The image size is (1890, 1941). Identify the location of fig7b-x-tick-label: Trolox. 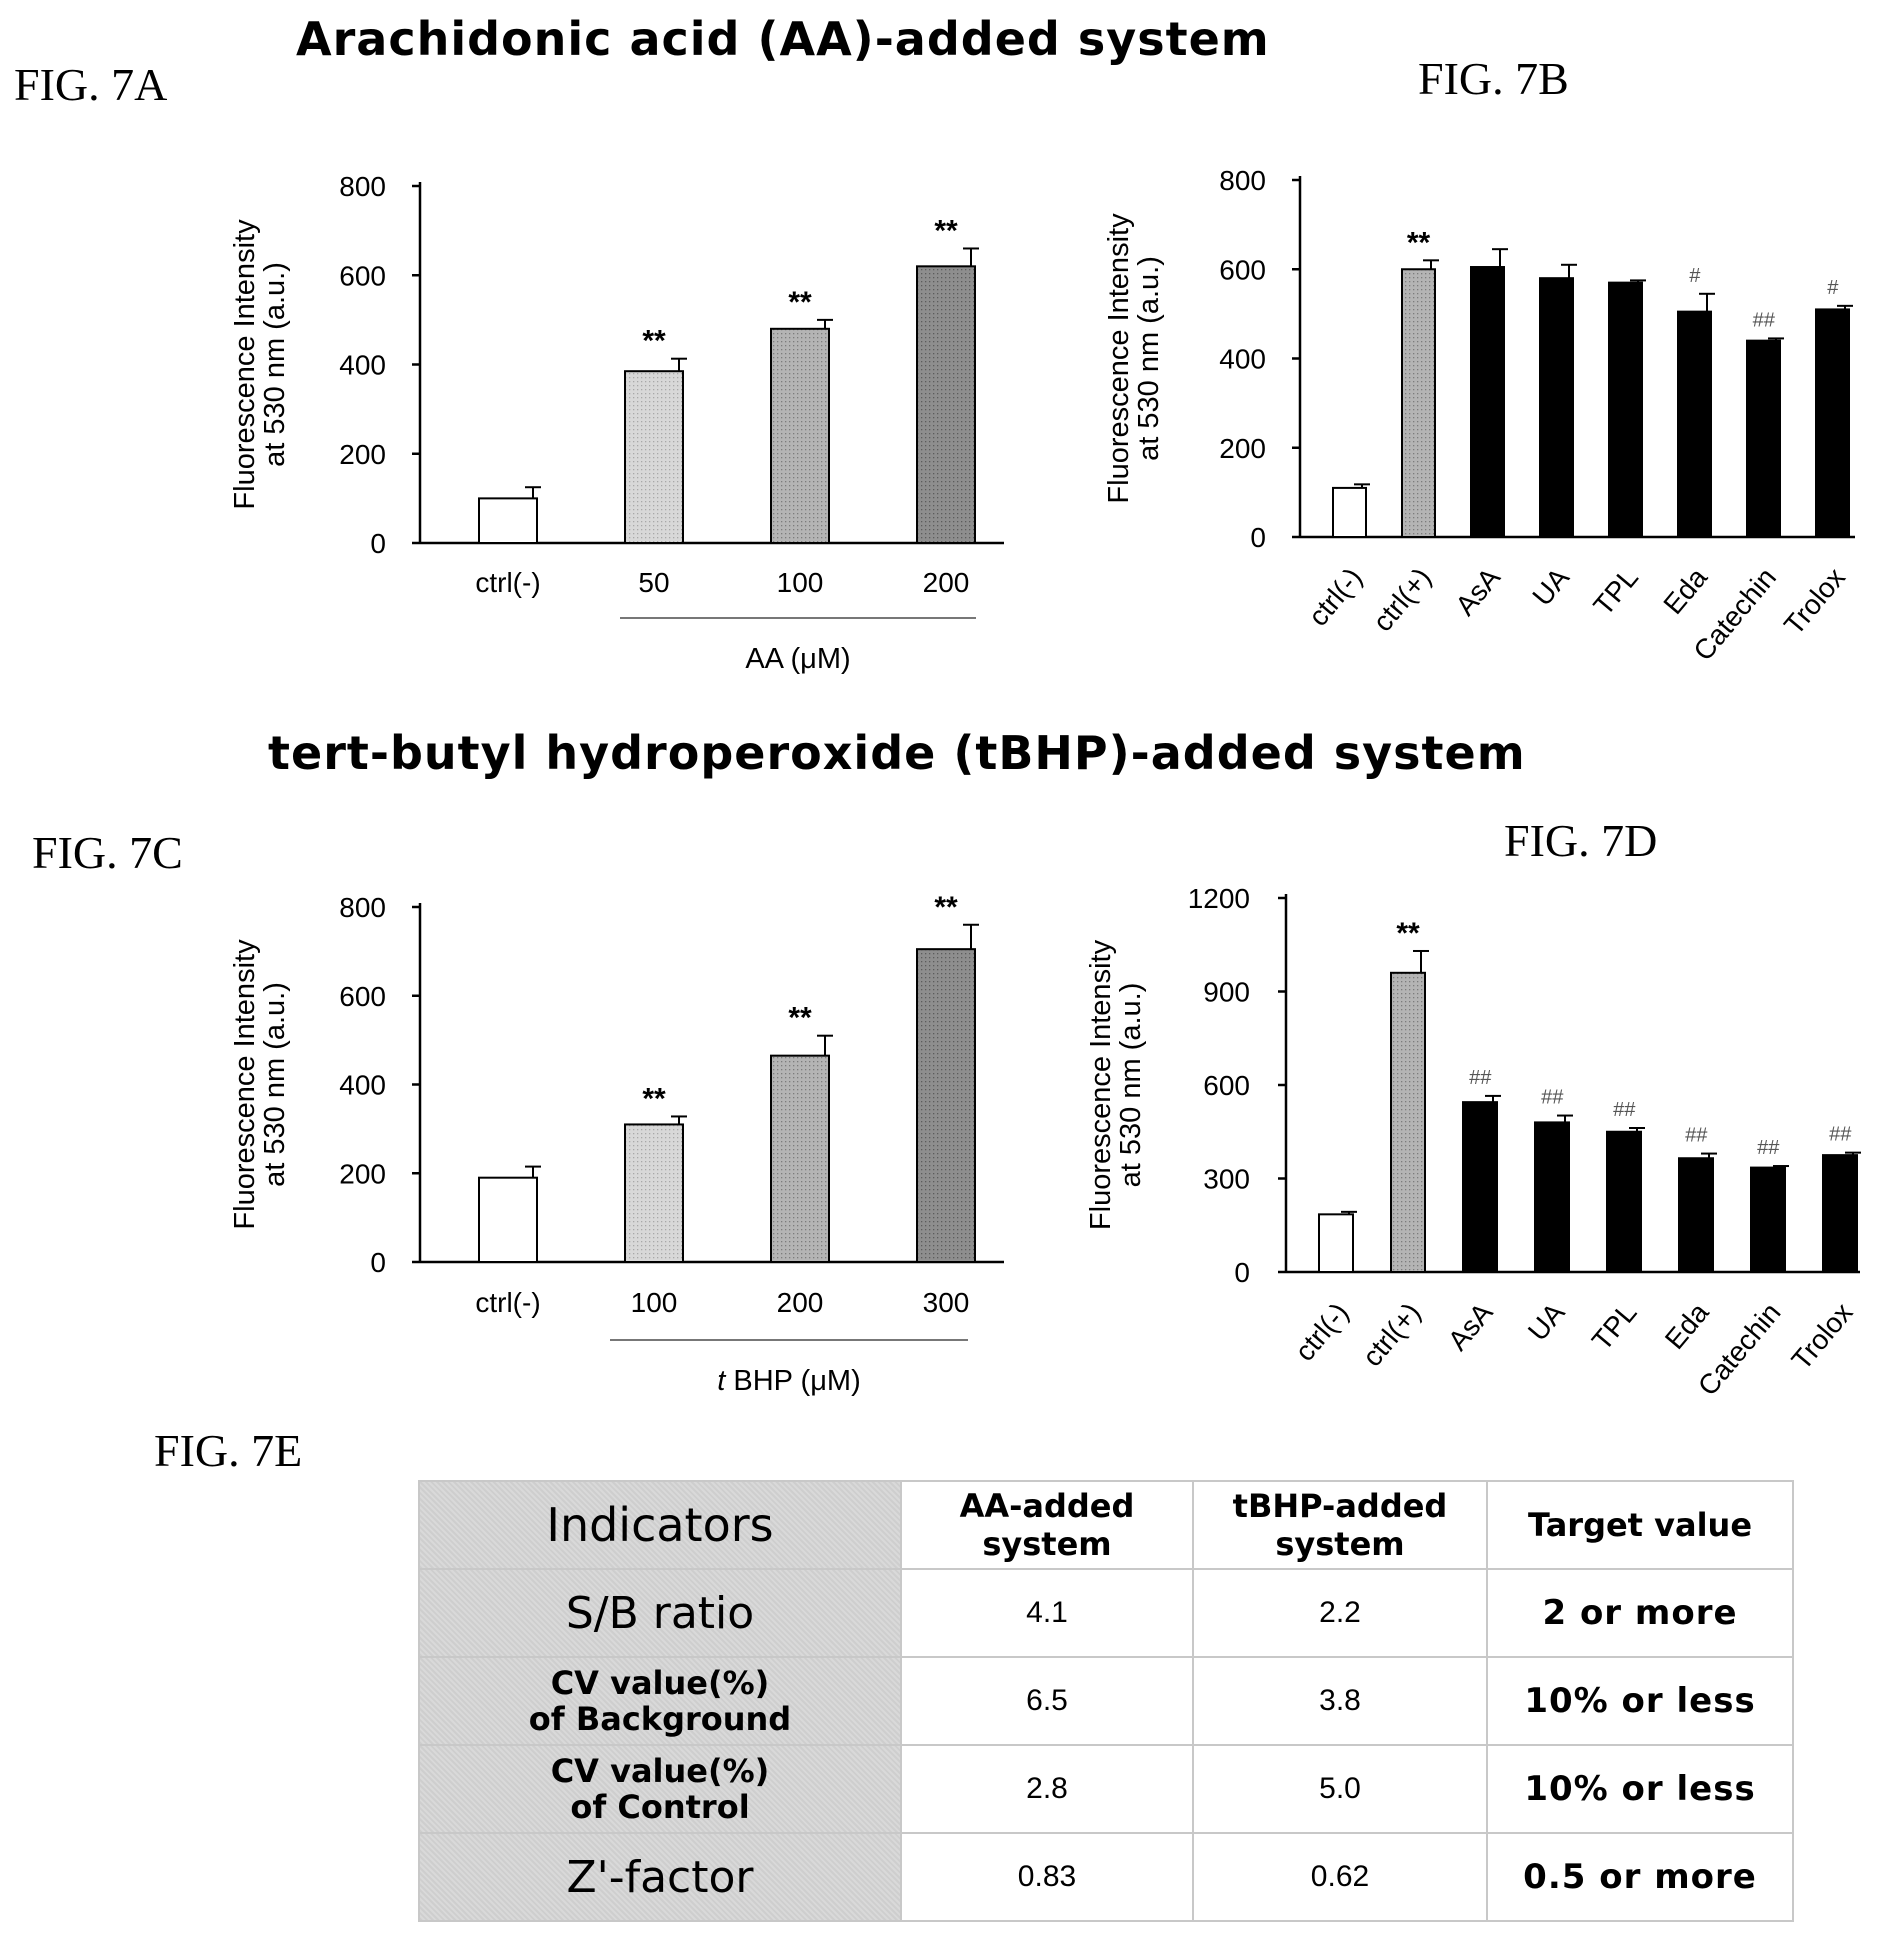
(1814, 601).